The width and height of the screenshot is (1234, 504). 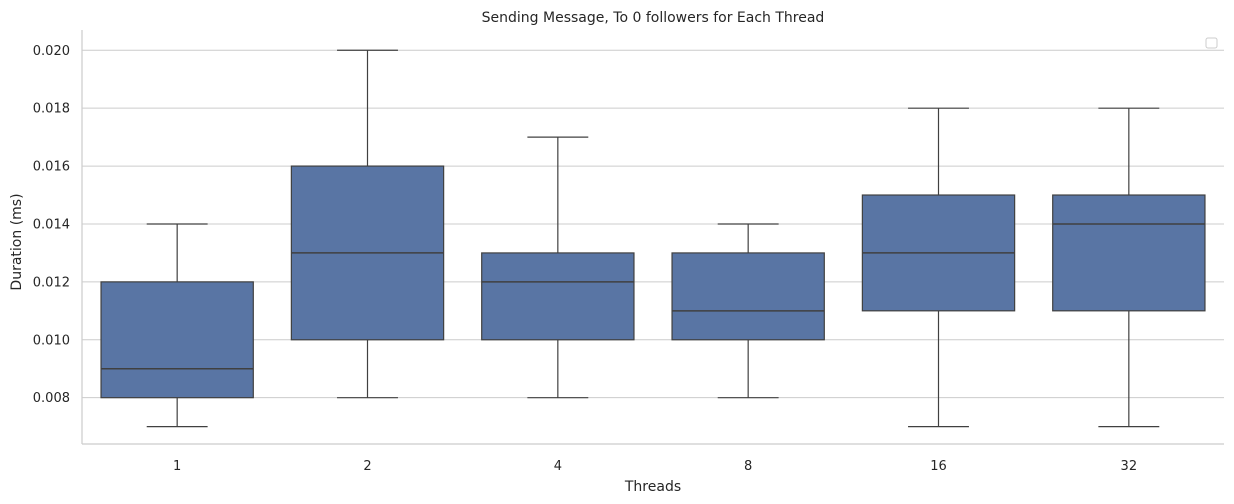 What do you see at coordinates (938, 466) in the screenshot?
I see `x-tick-label: 16` at bounding box center [938, 466].